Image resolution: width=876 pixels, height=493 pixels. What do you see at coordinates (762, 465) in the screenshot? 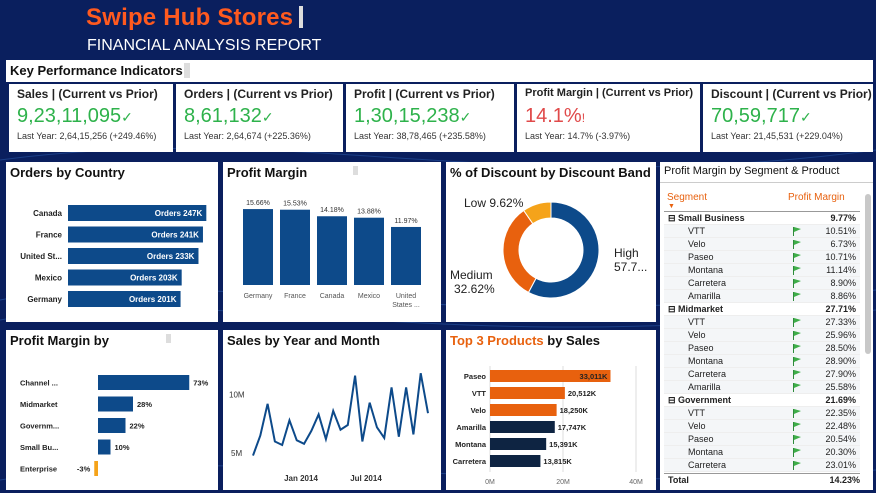
I see `product-row: Carretera 23.01%` at bounding box center [762, 465].